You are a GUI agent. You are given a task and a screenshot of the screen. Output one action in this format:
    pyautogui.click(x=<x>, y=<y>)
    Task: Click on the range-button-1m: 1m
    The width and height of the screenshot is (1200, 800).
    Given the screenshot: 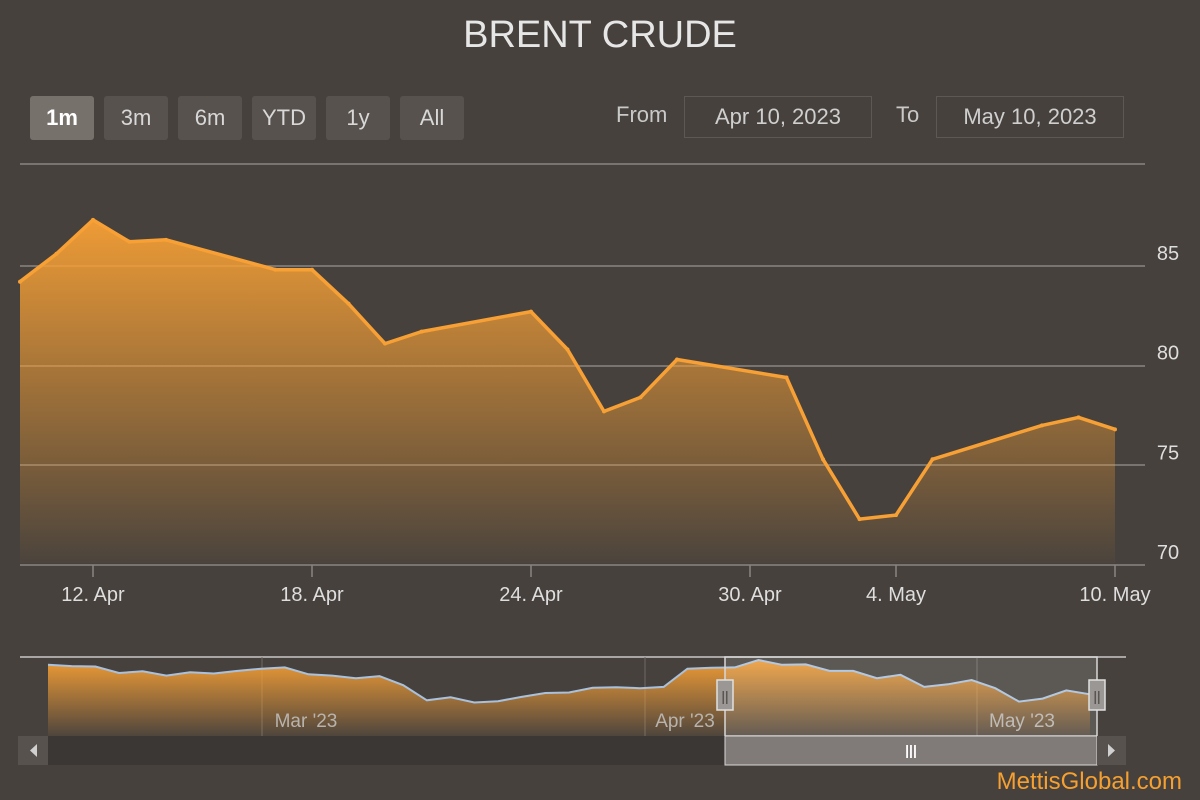 What is the action you would take?
    pyautogui.click(x=62, y=118)
    